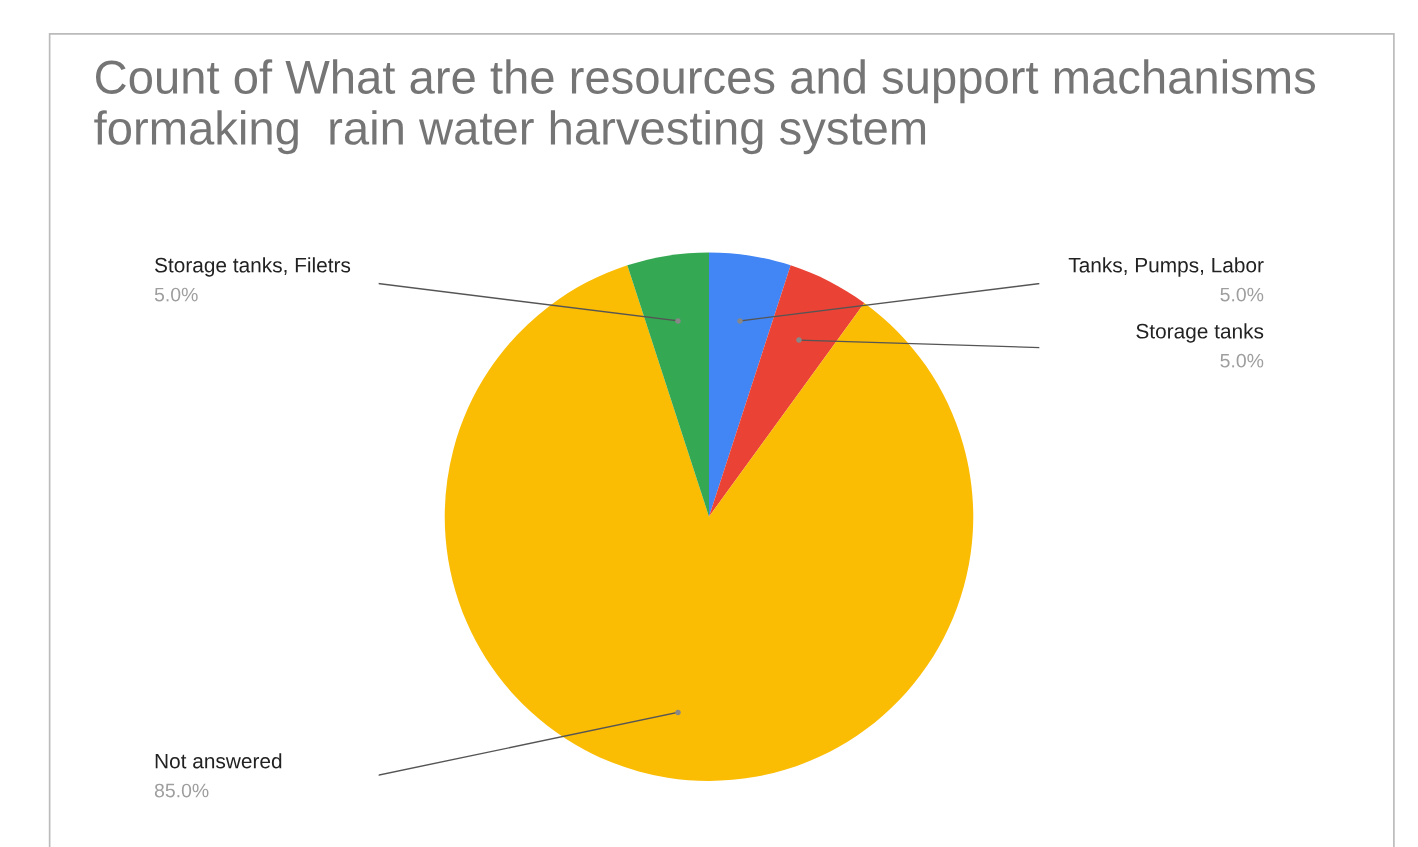  Describe the element at coordinates (252, 267) in the screenshot. I see `slice-label: Storage tanks, Filetrs` at that location.